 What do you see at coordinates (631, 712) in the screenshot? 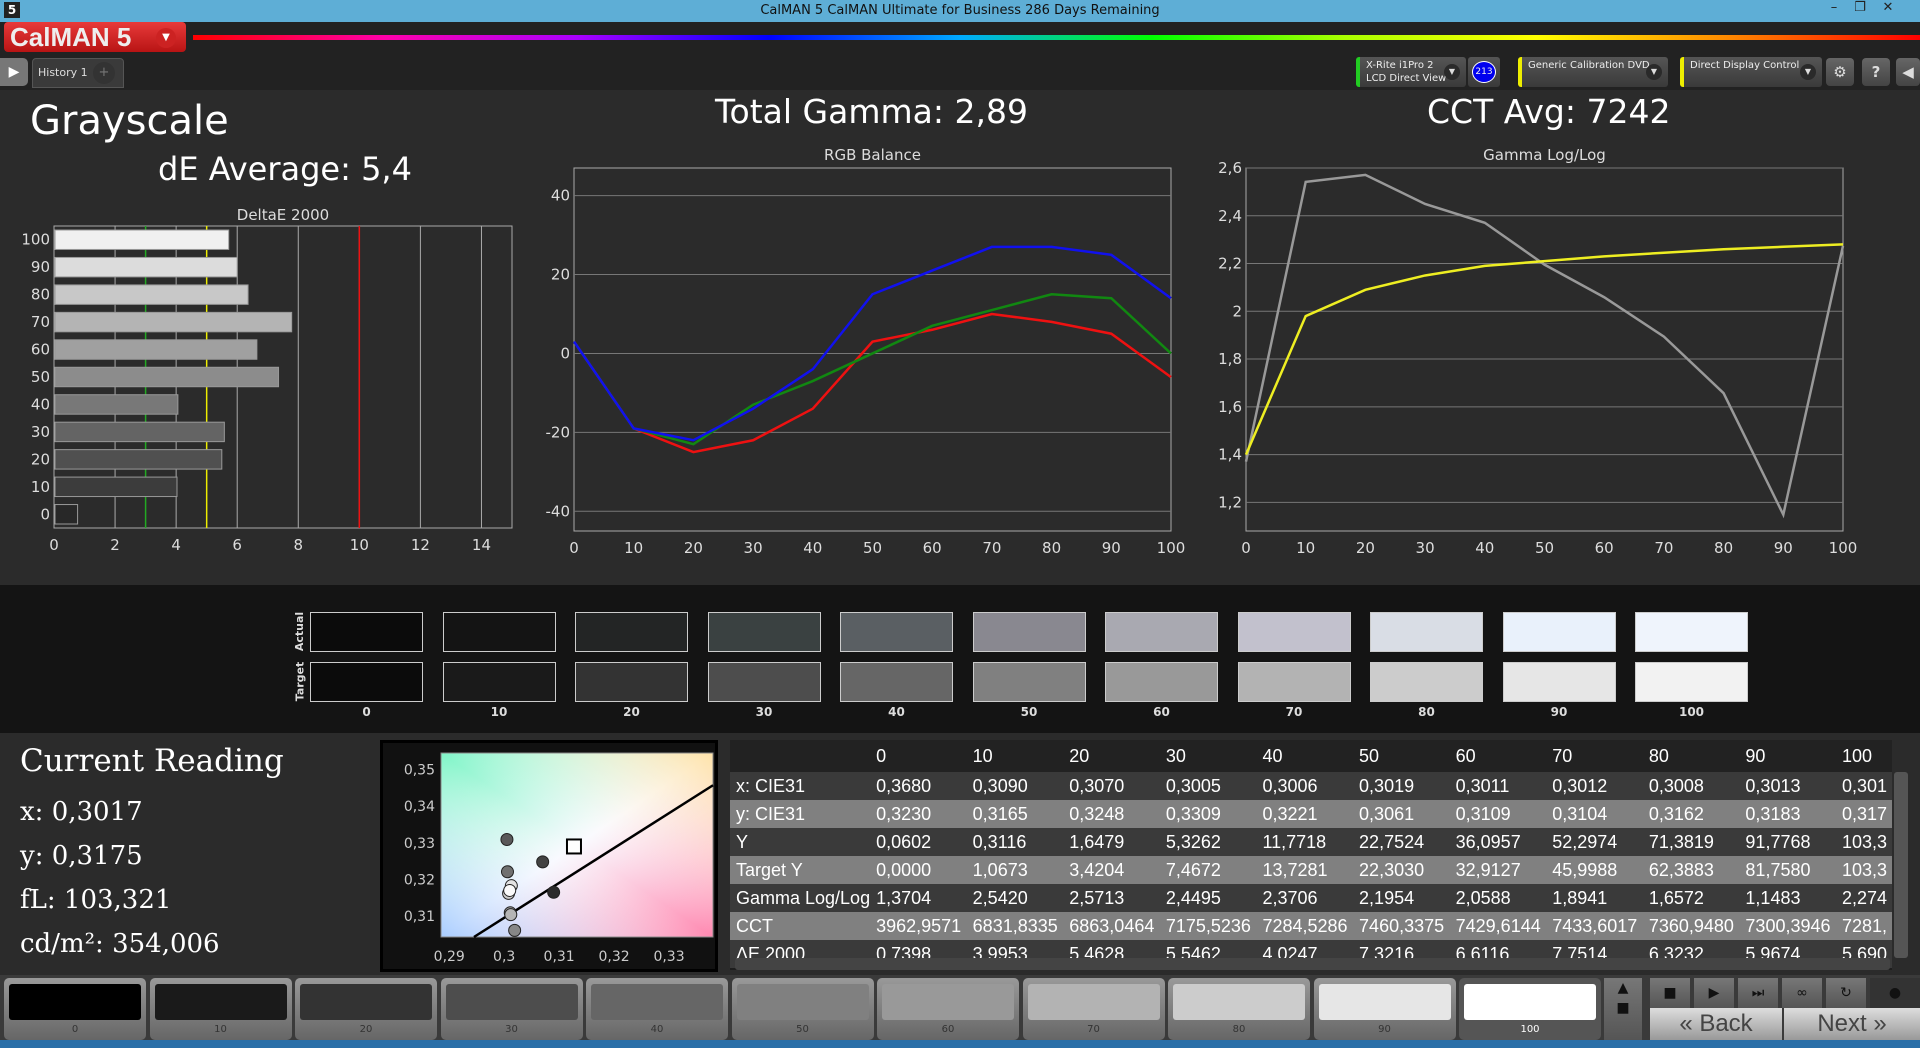
I see `swatch-label: 20` at bounding box center [631, 712].